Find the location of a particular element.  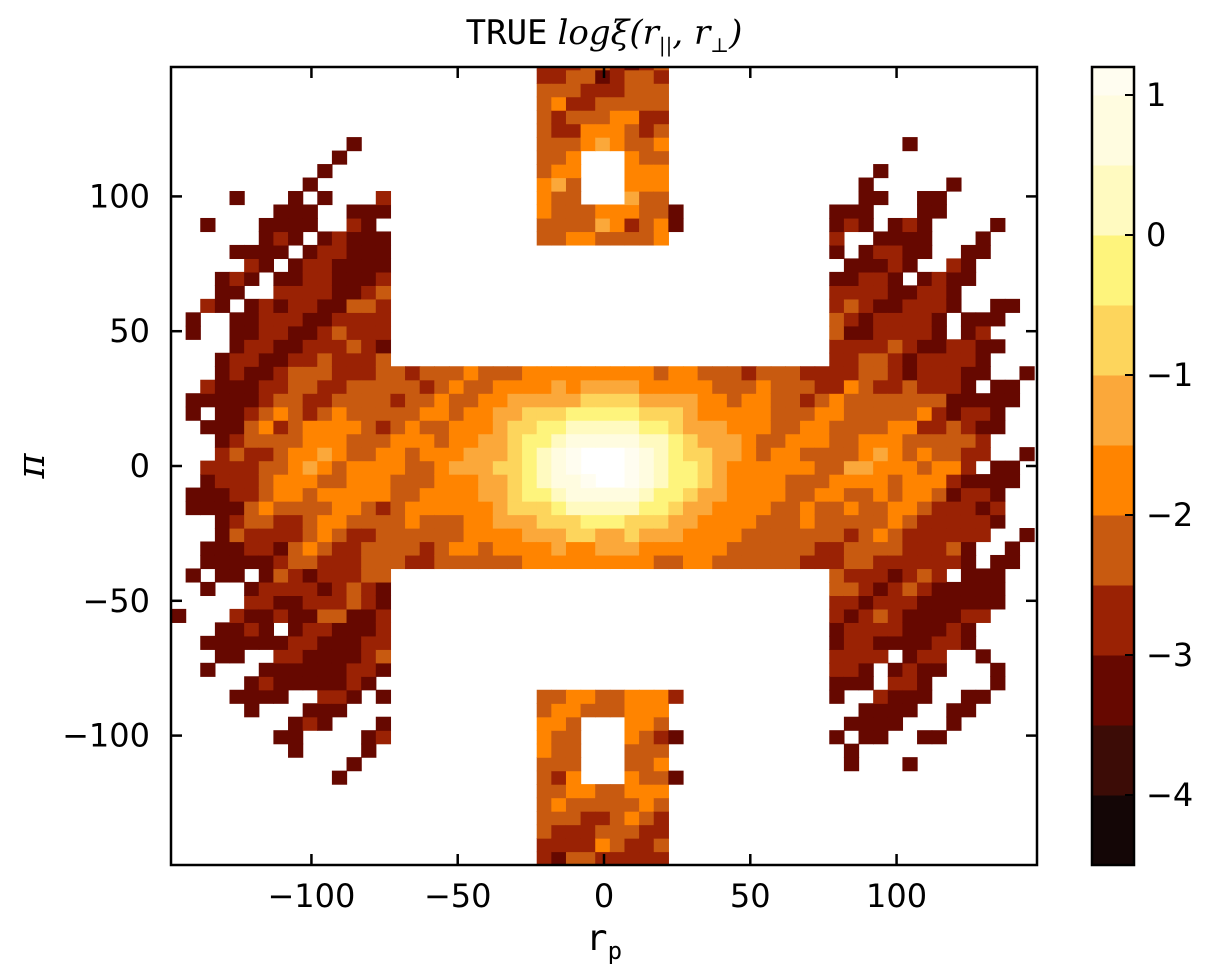

y-tick-label: 0 is located at coordinates (140, 466).